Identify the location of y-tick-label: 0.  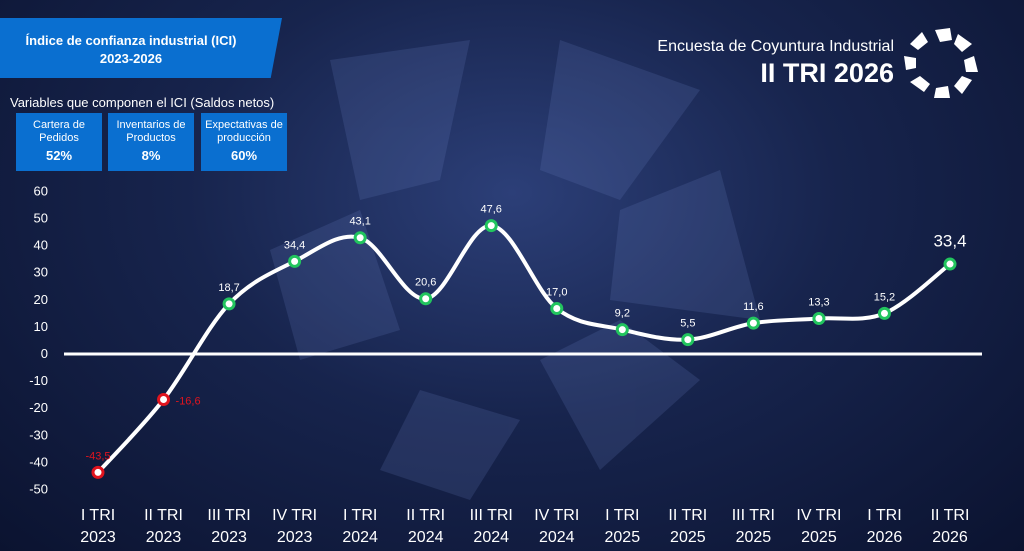
(44, 353).